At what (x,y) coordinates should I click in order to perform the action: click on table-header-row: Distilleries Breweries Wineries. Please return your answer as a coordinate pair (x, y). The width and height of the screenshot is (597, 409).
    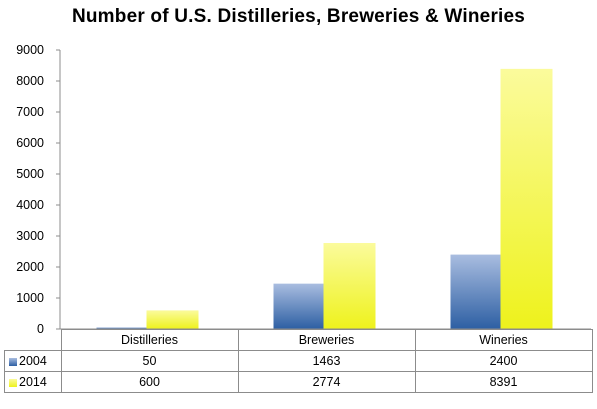
    Looking at the image, I should click on (298, 340).